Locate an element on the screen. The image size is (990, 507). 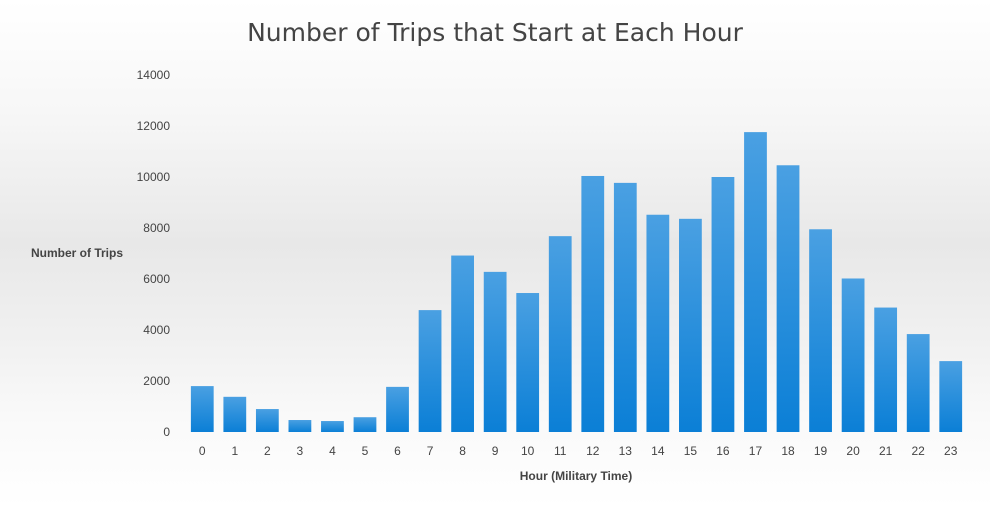
x-tick-label: 23 is located at coordinates (951, 451).